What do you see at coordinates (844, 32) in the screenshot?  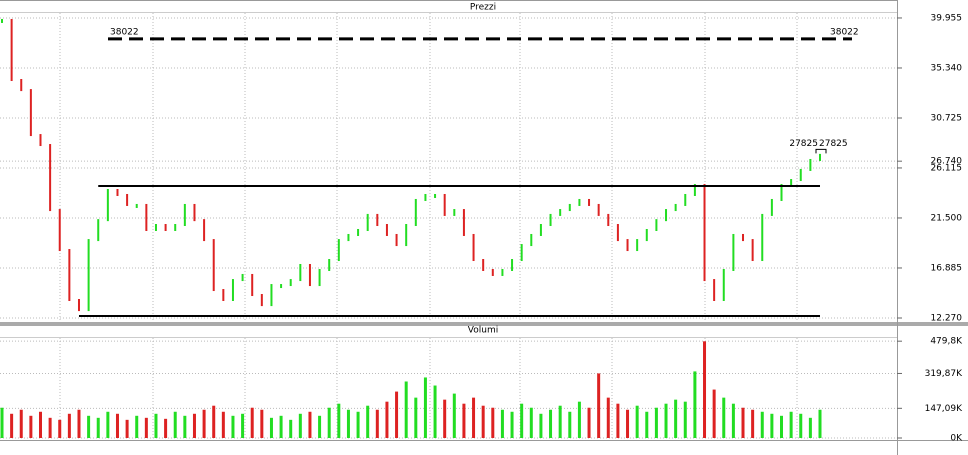 I see `reference-label: 38022` at bounding box center [844, 32].